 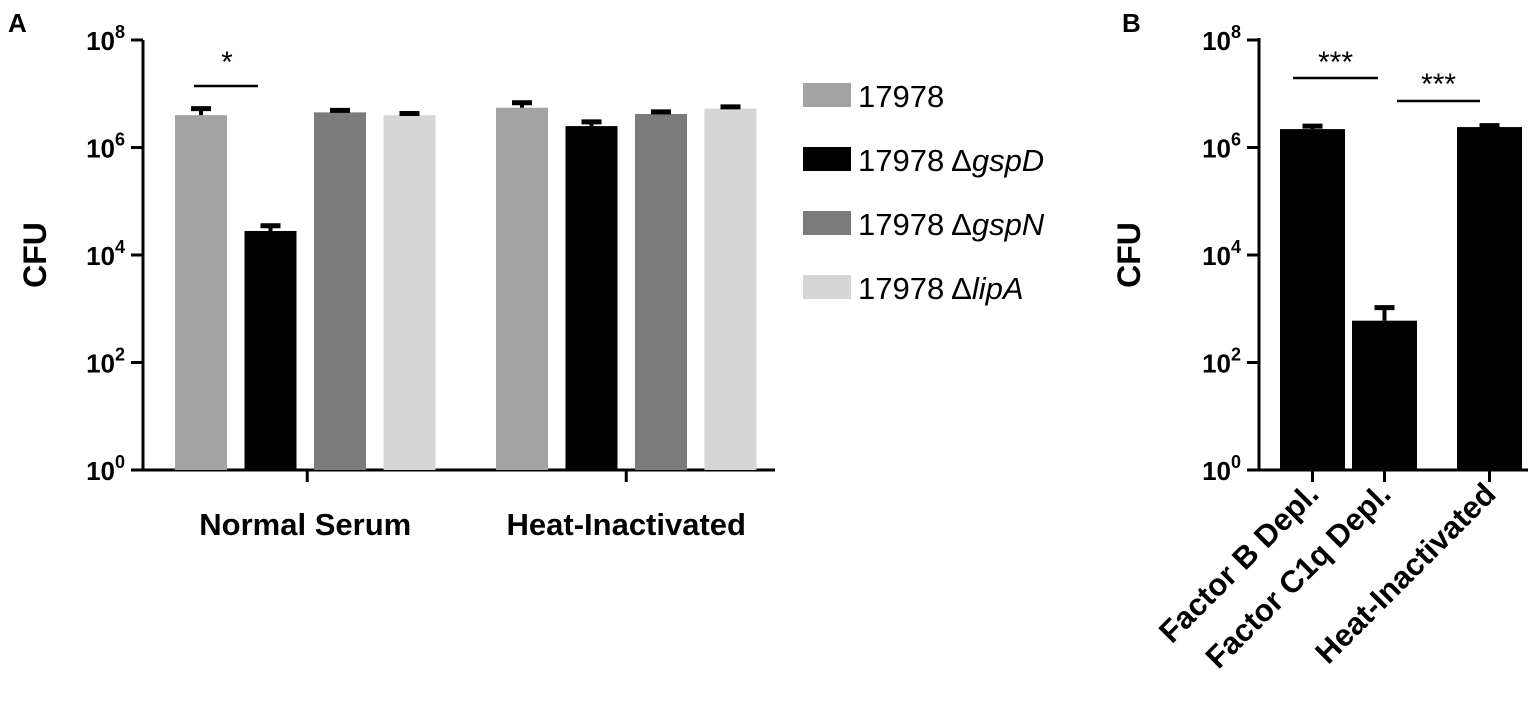 What do you see at coordinates (105, 147) in the screenshot?
I see `panel-a-y-tick-label: 10⁶` at bounding box center [105, 147].